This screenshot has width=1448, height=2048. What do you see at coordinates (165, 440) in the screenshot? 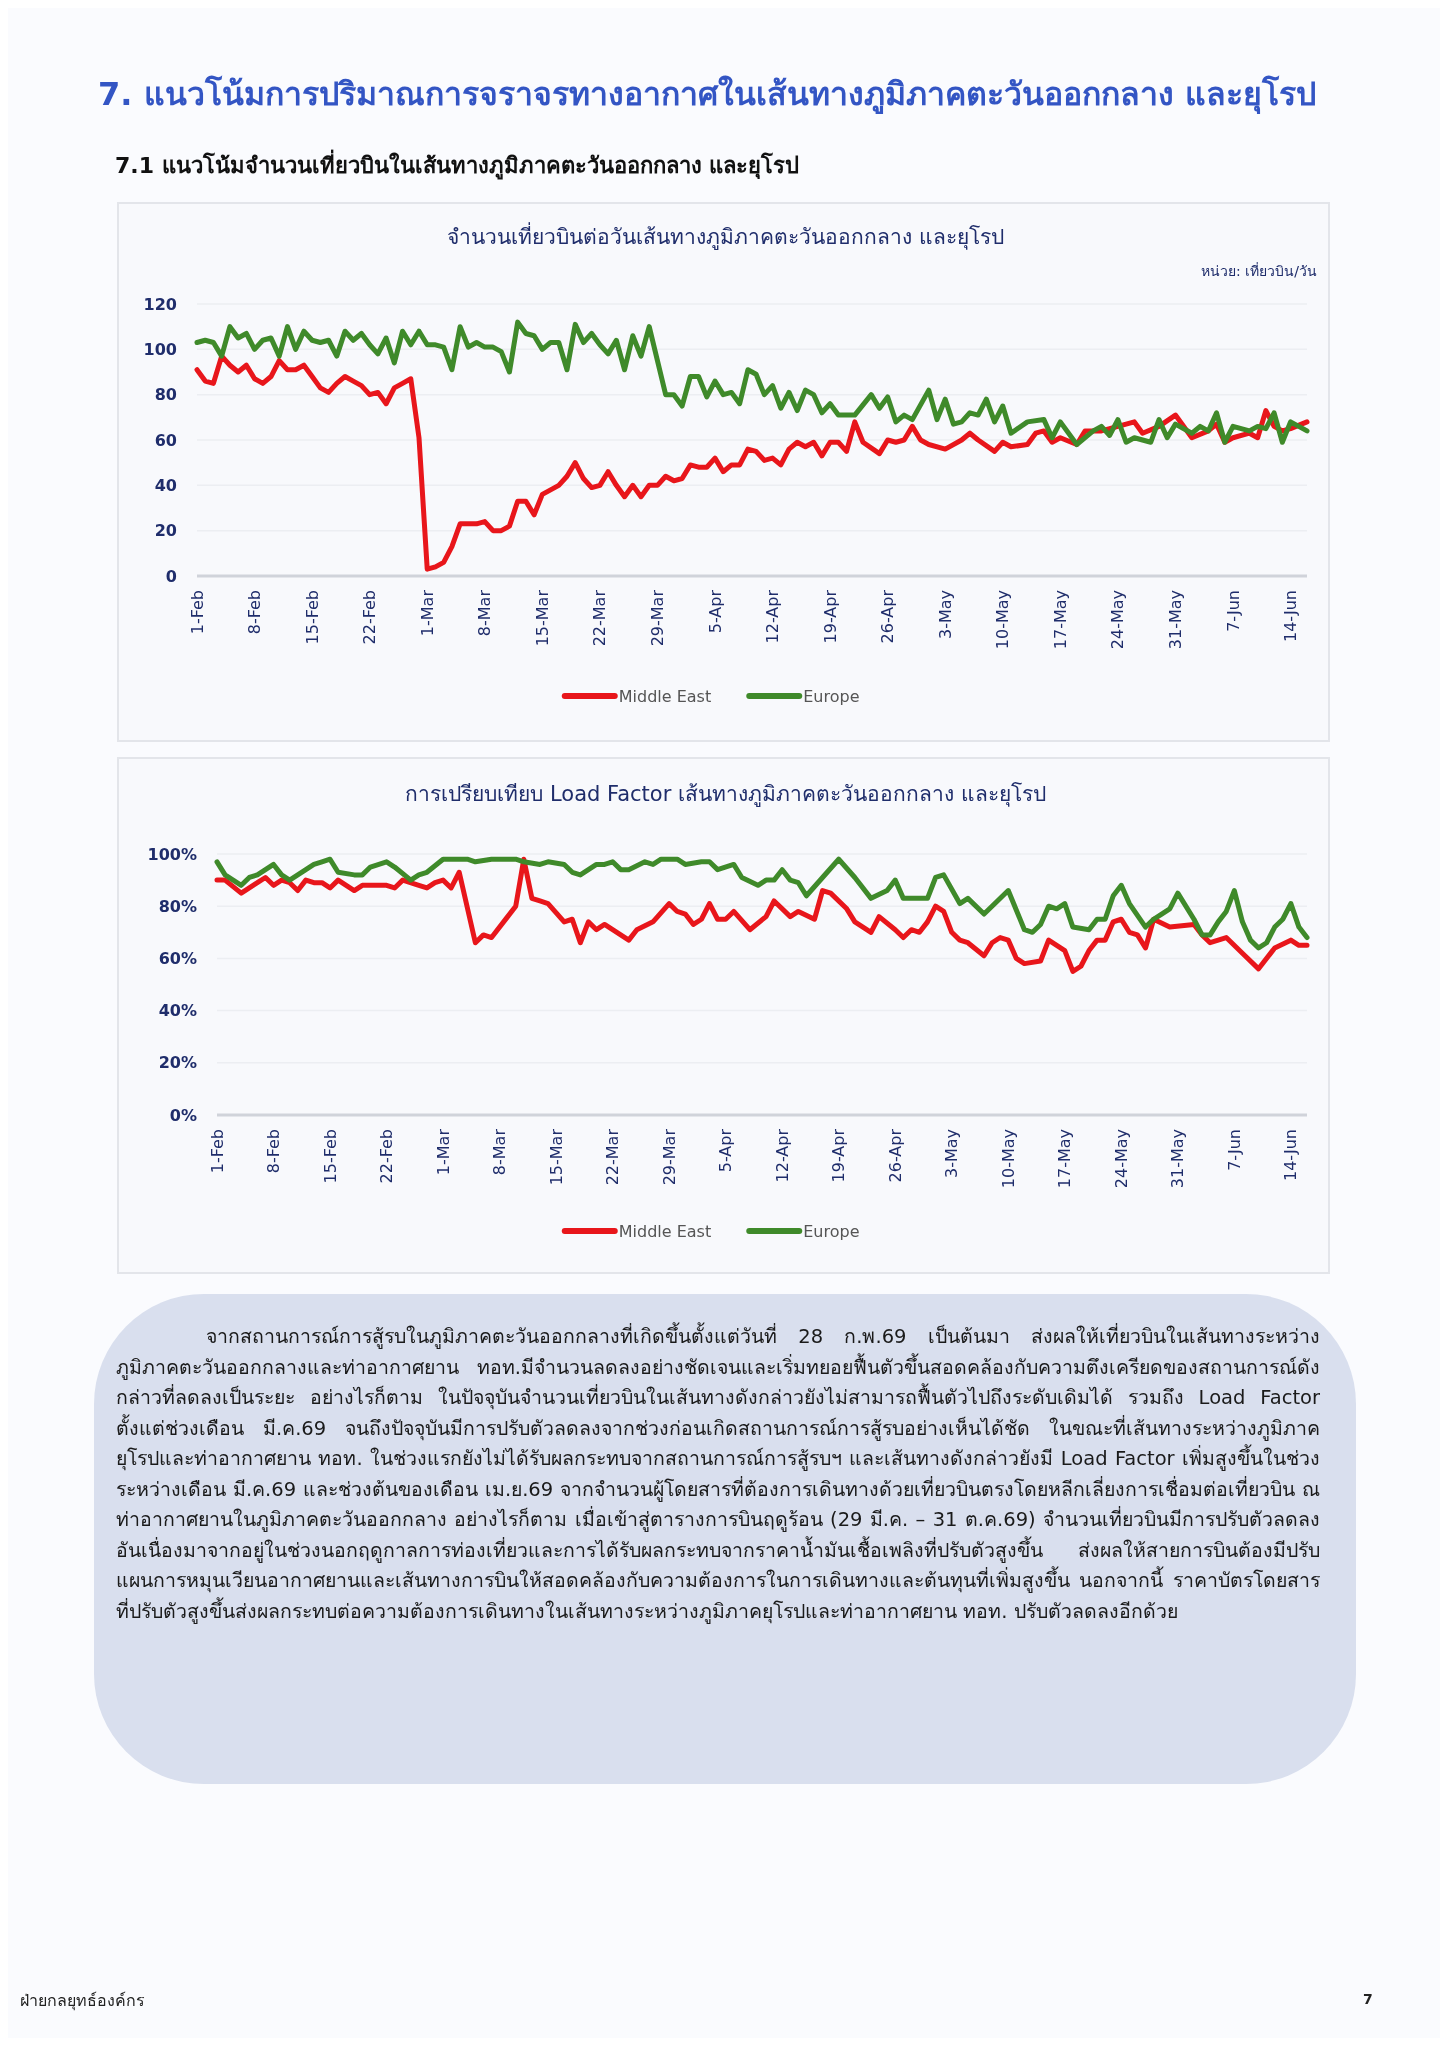
I see `y-tick-label: 60` at bounding box center [165, 440].